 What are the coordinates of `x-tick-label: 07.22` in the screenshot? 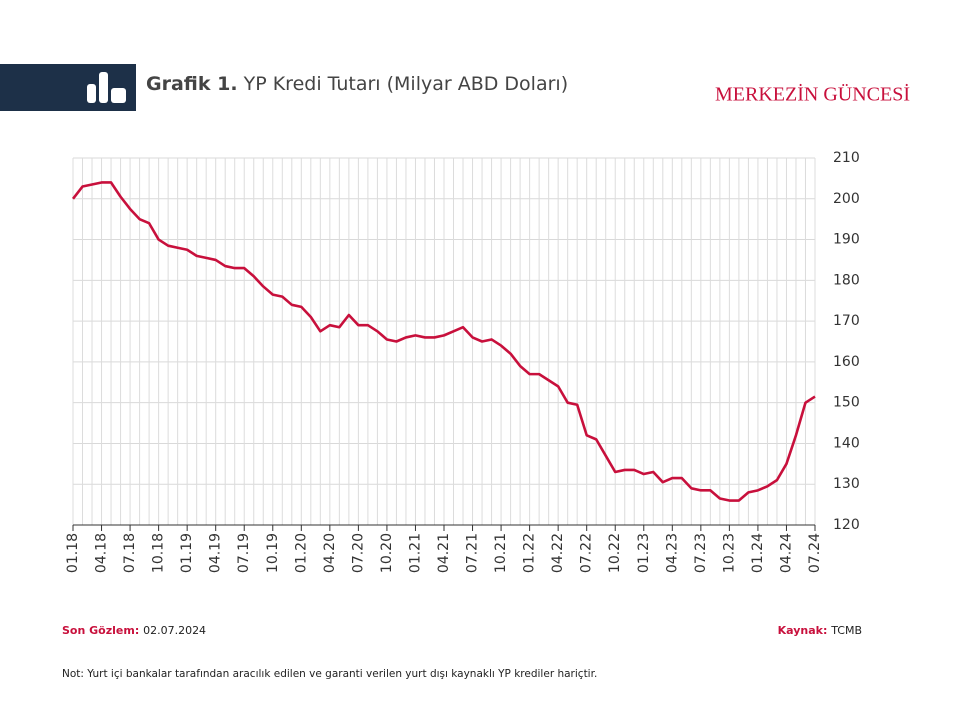 It's located at (587, 553).